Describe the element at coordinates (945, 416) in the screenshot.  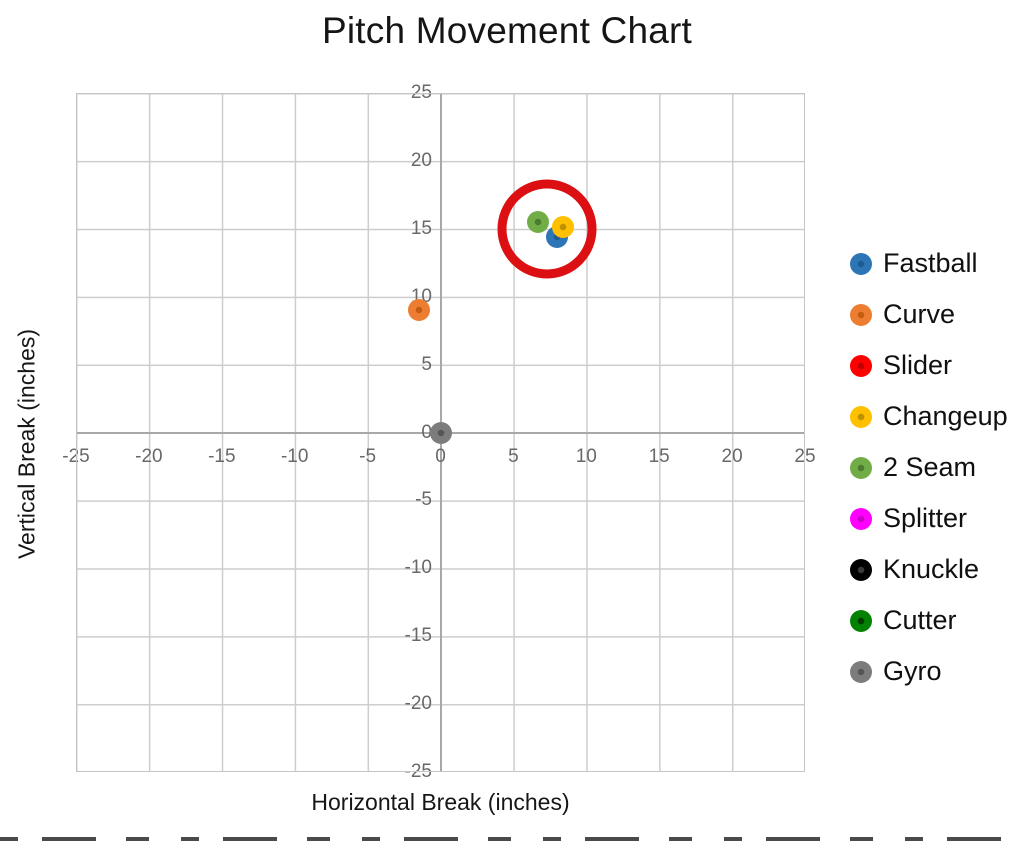
I see `legend-label: Changeup` at that location.